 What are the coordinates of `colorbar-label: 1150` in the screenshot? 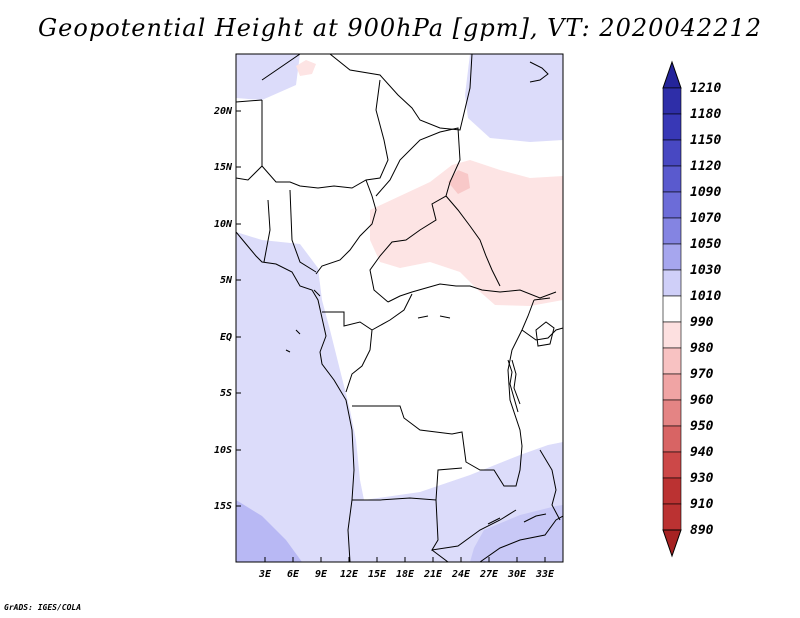 It's located at (705, 140).